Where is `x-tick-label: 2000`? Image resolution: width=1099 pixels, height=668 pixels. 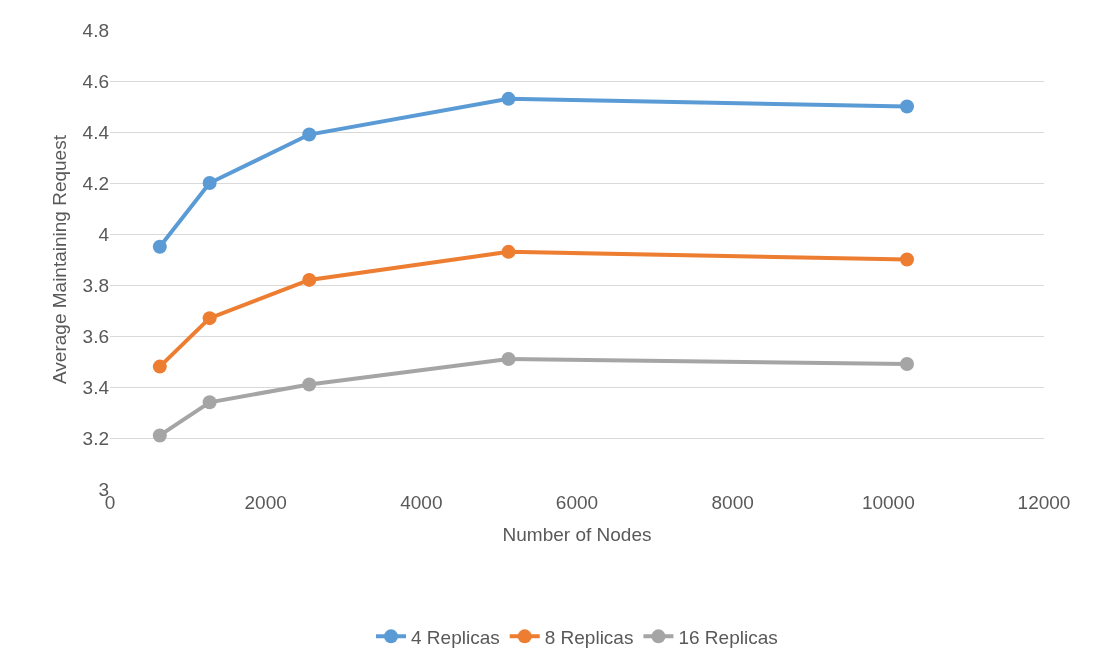 x-tick-label: 2000 is located at coordinates (265, 502).